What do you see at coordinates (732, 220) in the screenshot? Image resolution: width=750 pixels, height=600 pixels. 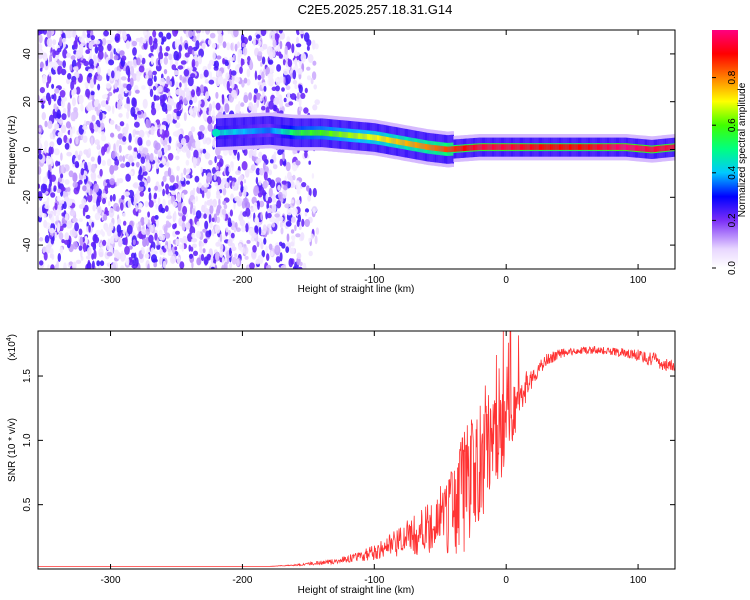 I see `colorbar-tick-label: 0.2` at bounding box center [732, 220].